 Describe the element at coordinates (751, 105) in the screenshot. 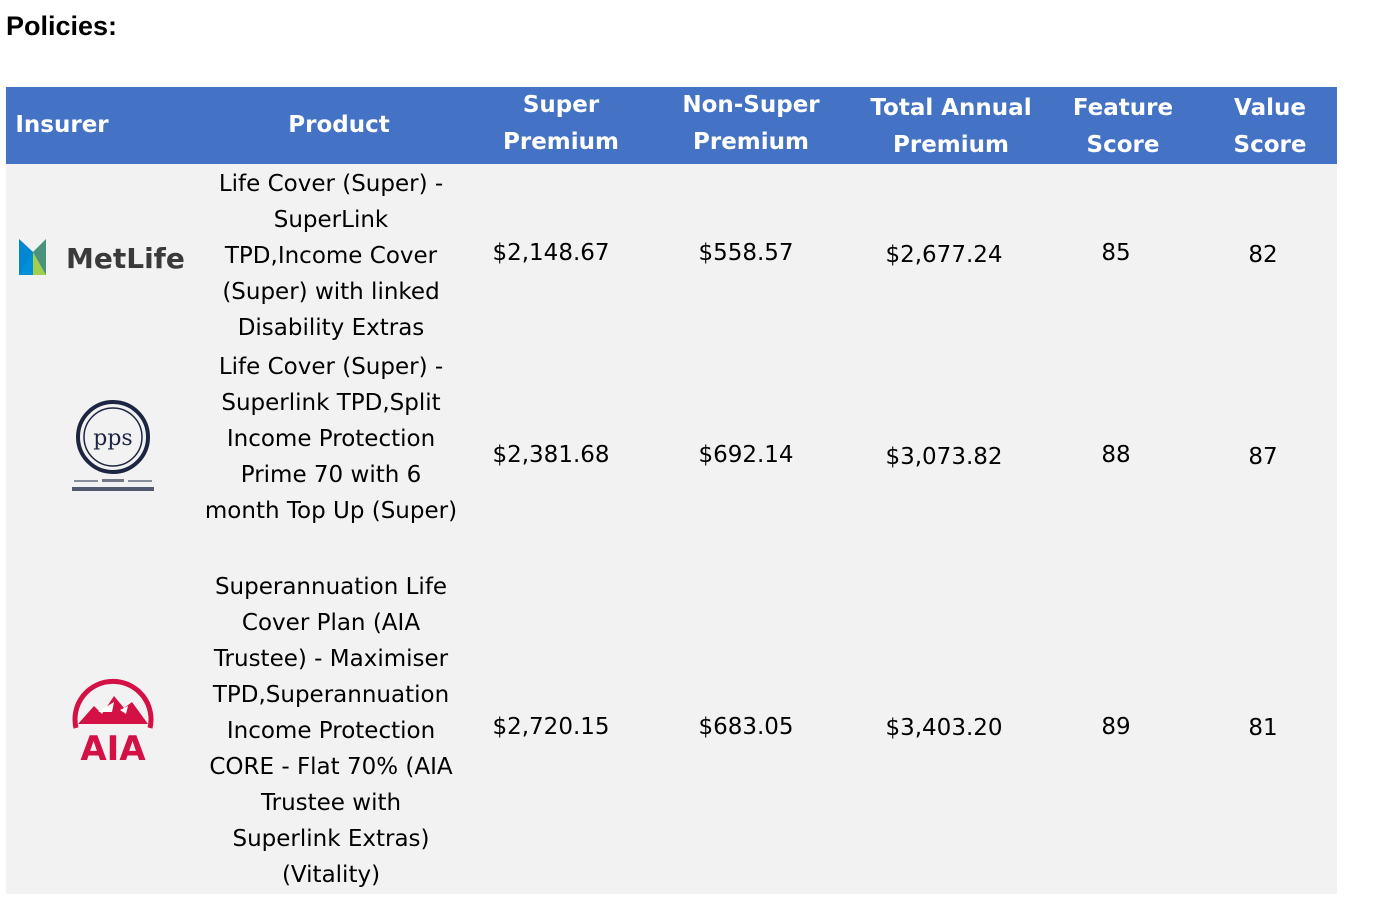

I see `header-non-super-premium-line1: Non-Super` at that location.